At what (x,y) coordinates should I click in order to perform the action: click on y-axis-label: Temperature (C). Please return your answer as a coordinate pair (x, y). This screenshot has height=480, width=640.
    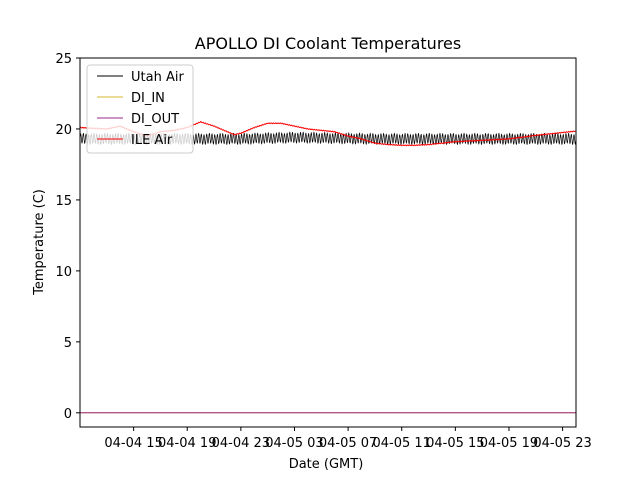
    Looking at the image, I should click on (39, 242).